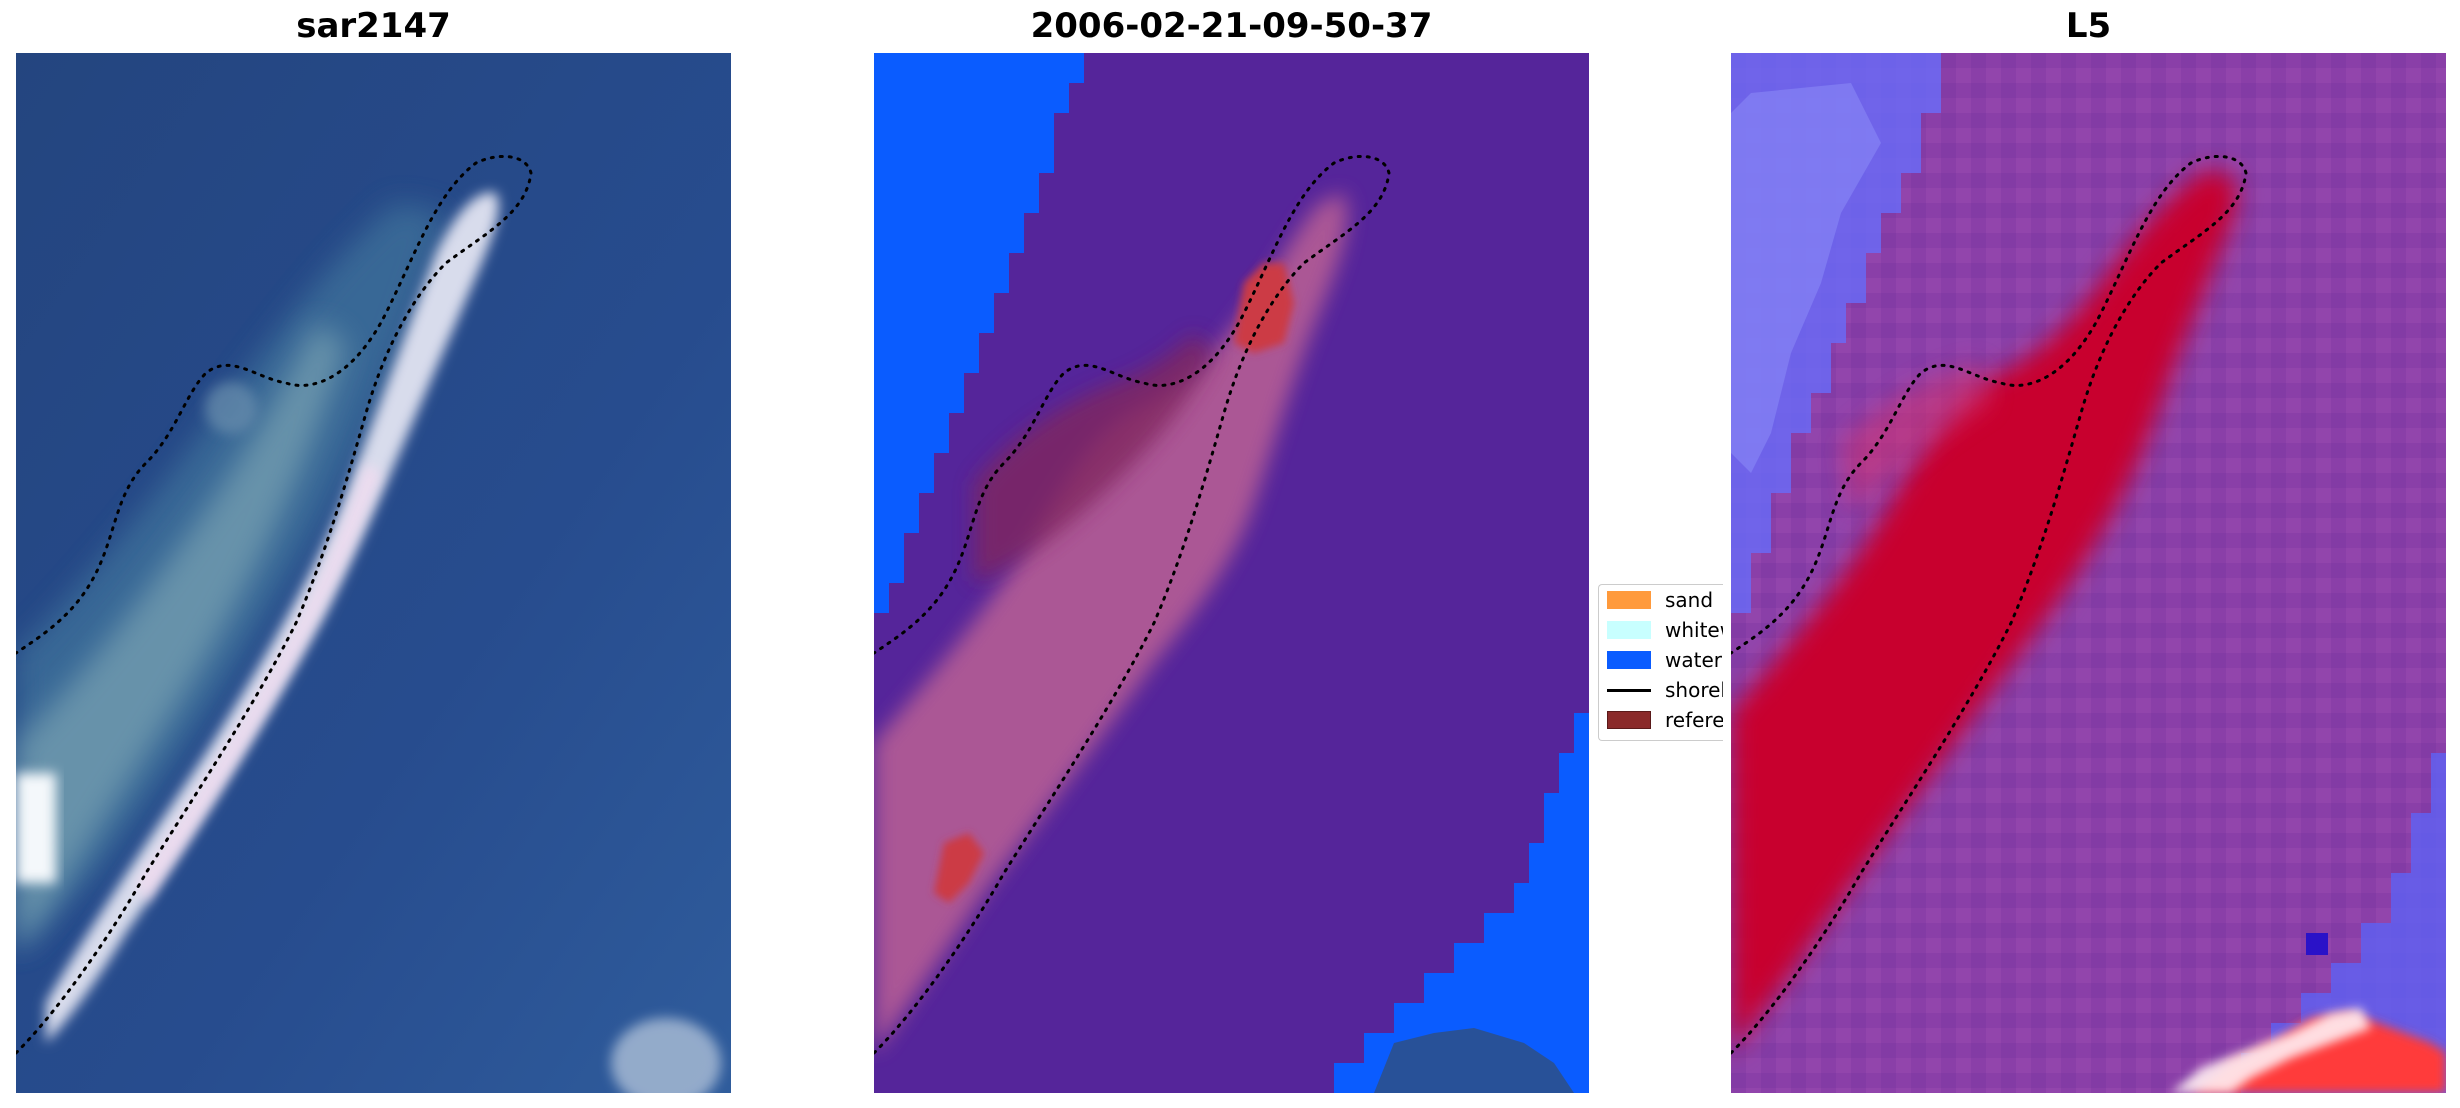 Image resolution: width=2460 pixels, height=1108 pixels. I want to click on water-swatch, so click(1629, 660).